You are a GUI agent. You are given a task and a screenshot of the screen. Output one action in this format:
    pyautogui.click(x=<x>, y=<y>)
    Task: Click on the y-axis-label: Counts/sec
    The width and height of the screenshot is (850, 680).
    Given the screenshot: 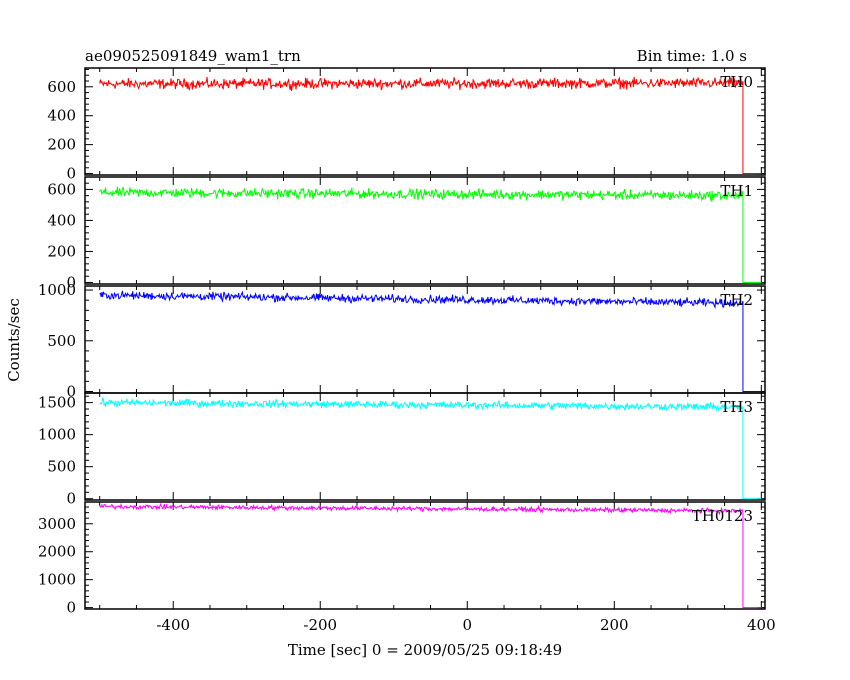 What is the action you would take?
    pyautogui.click(x=14, y=340)
    